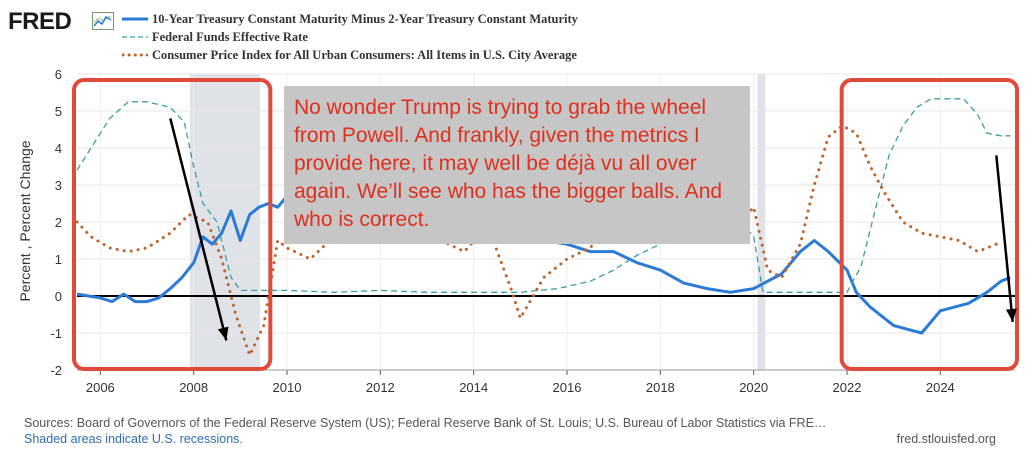 The image size is (1032, 450). Describe the element at coordinates (58, 148) in the screenshot. I see `y-tick-label: 4` at that location.